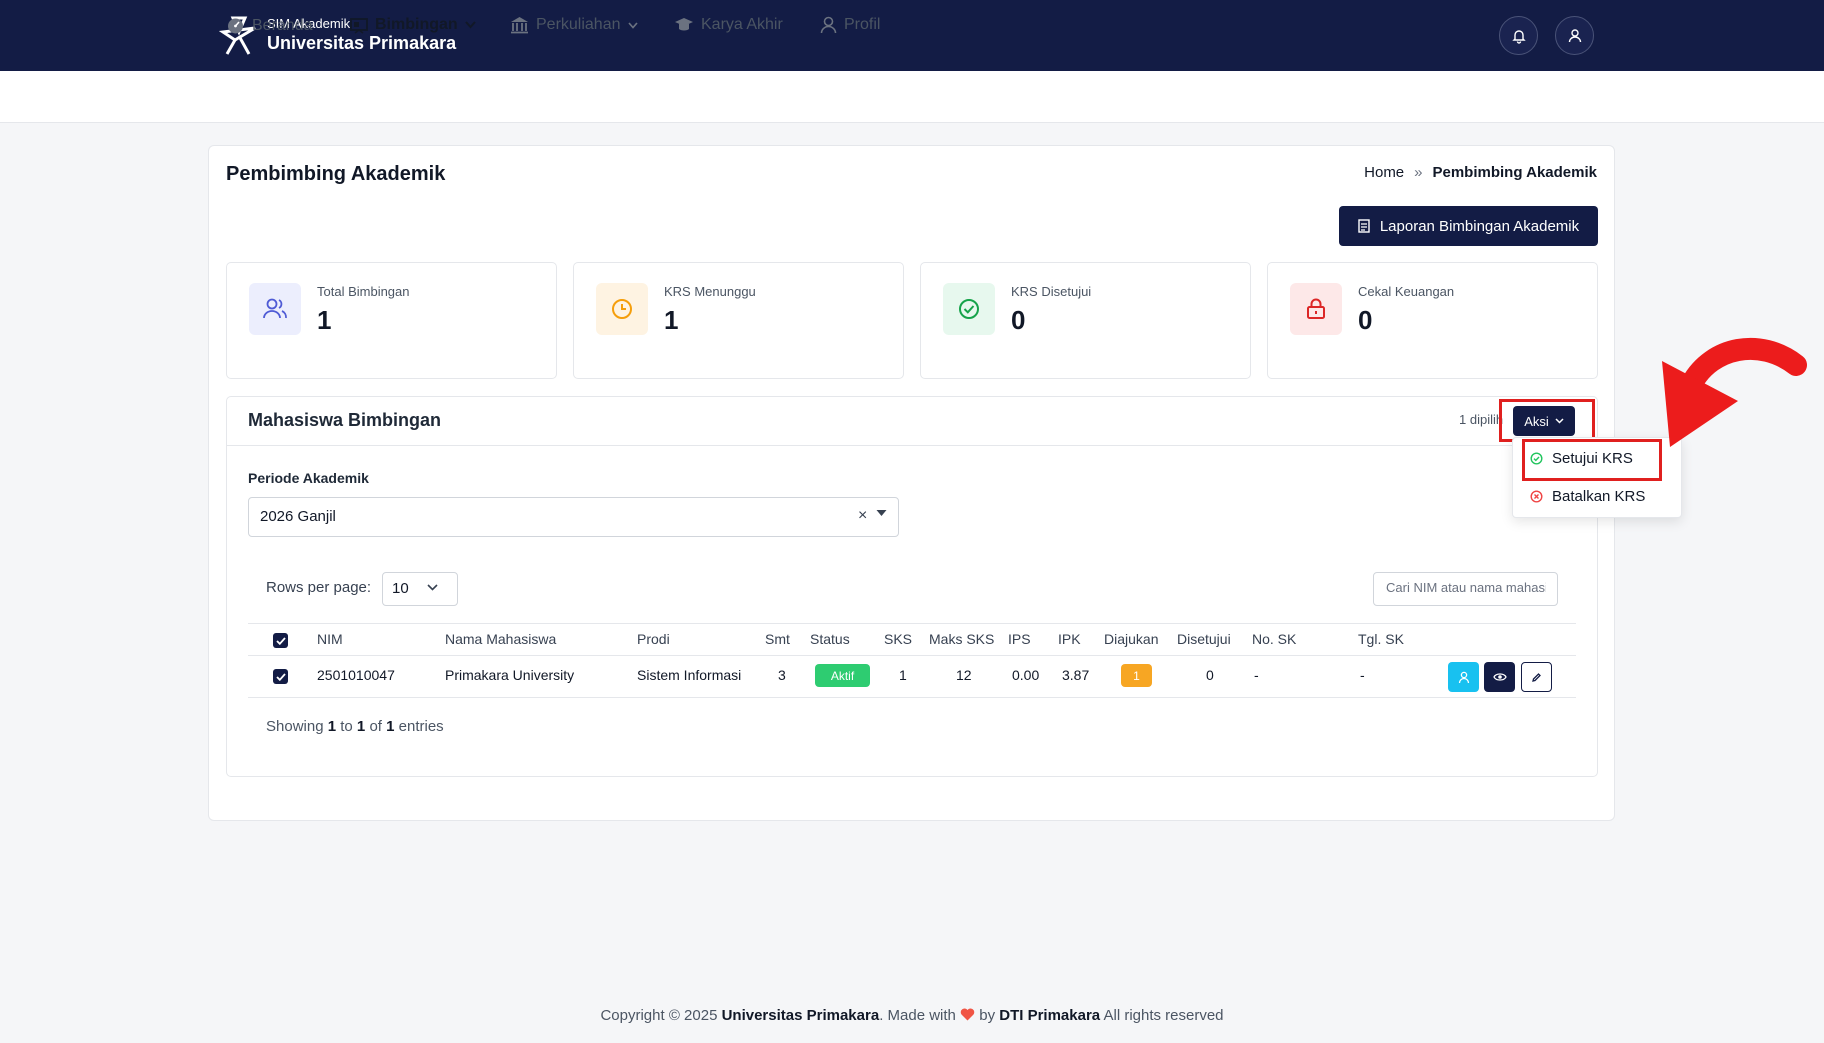  What do you see at coordinates (689, 675) in the screenshot?
I see `cell-prodi: Sistem Informasi` at bounding box center [689, 675].